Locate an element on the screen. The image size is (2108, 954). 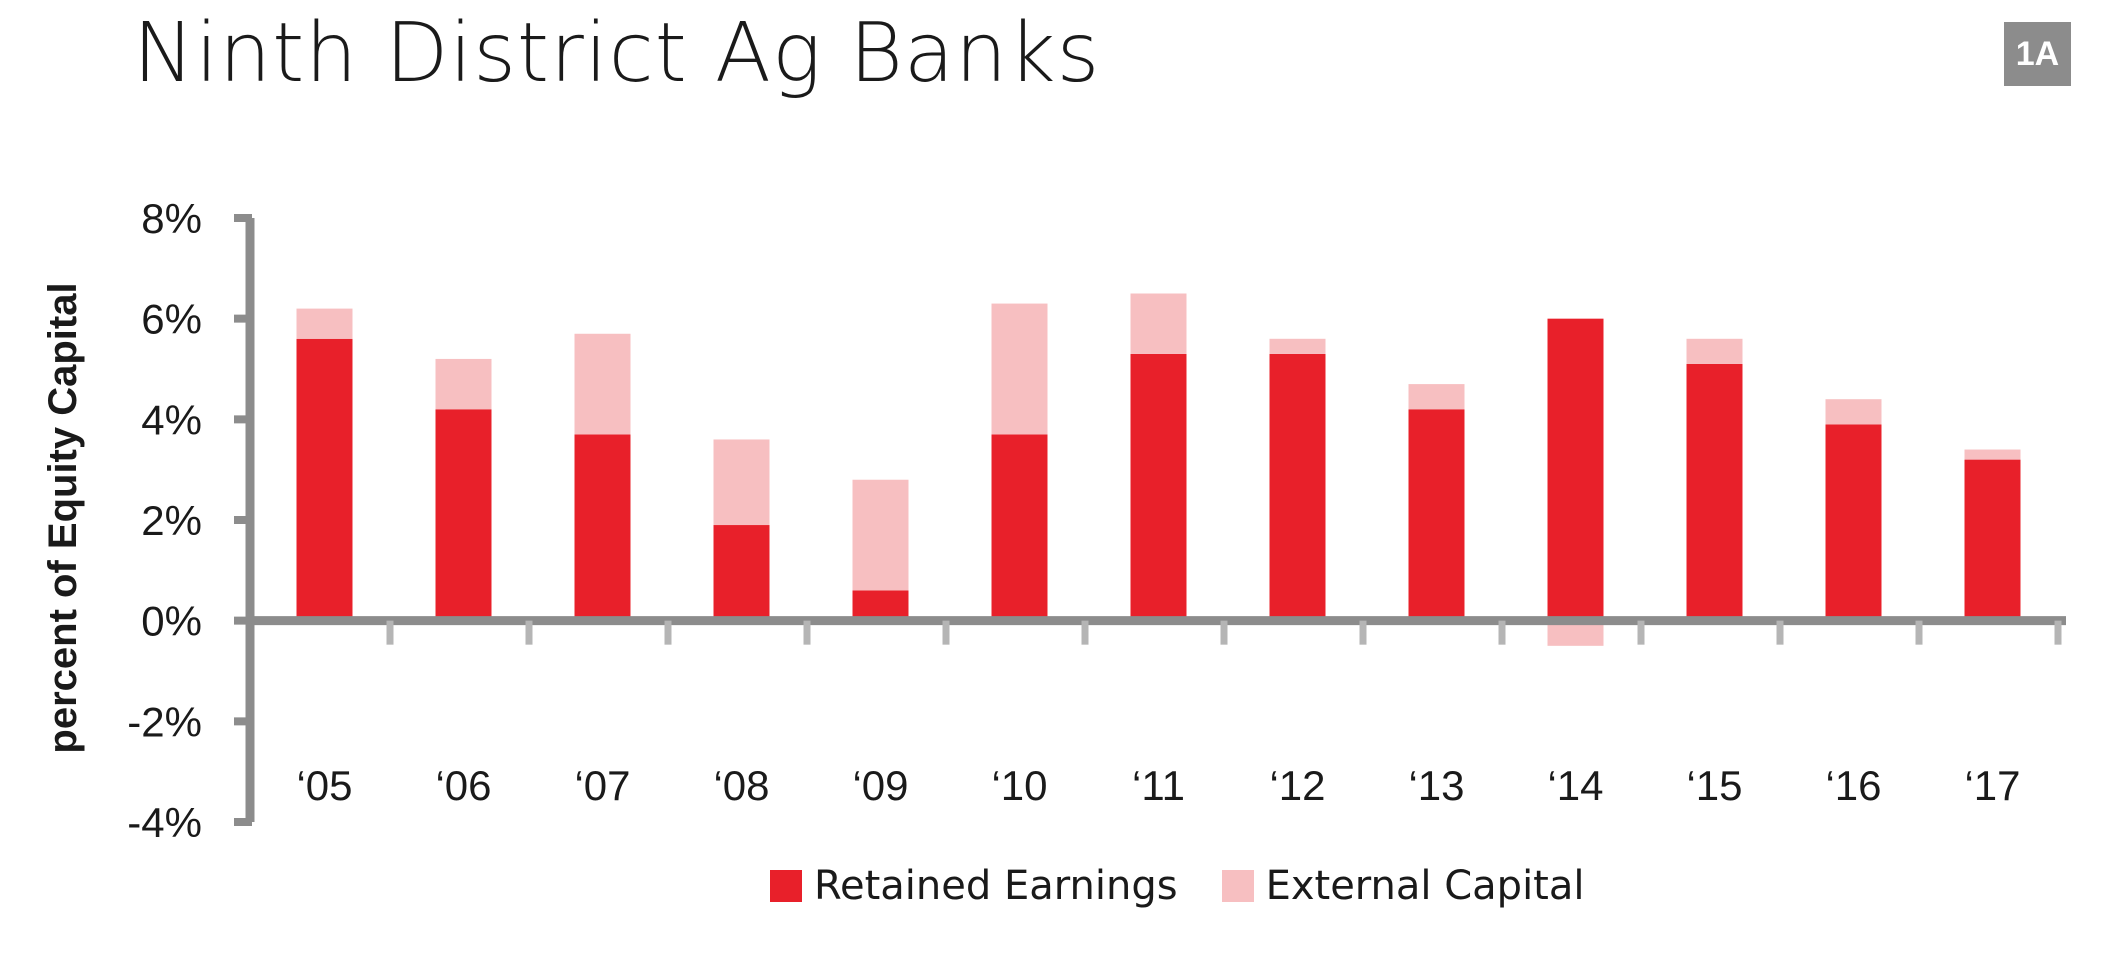
y-tick-label-4: 0% is located at coordinates (171, 621).